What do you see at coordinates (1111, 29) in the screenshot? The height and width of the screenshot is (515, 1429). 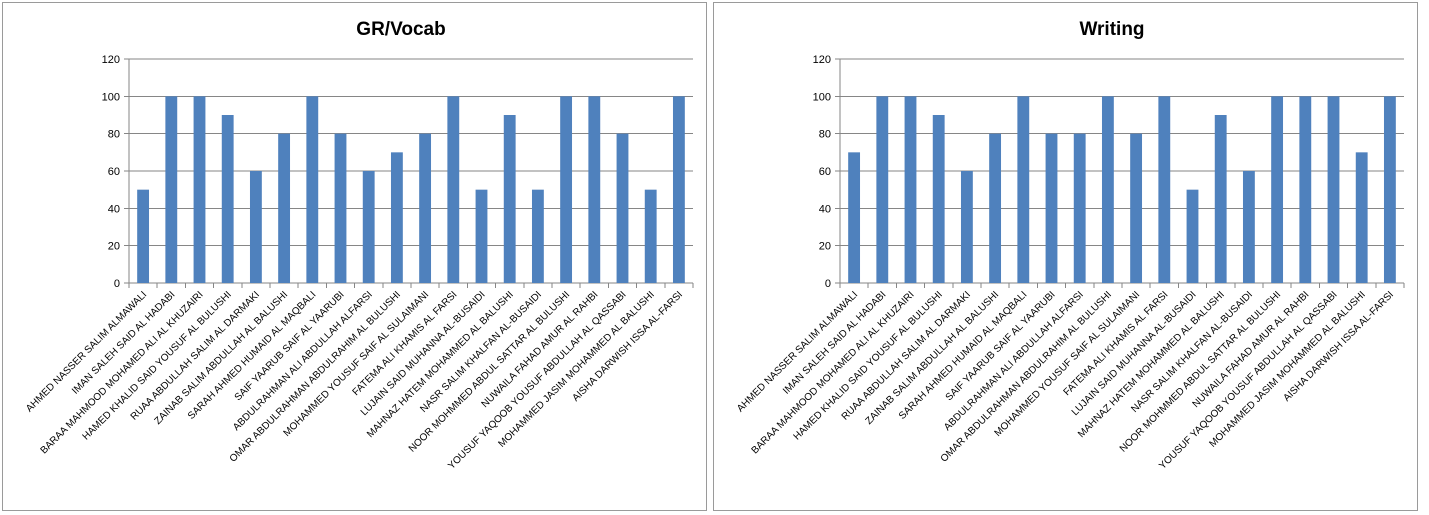 I see `chart-title: Writing` at bounding box center [1111, 29].